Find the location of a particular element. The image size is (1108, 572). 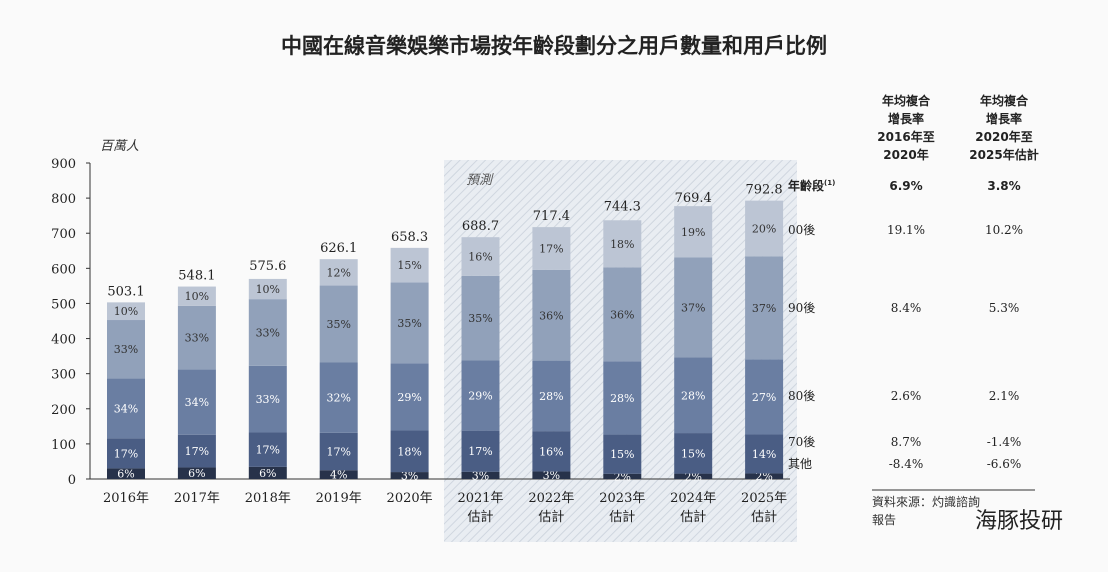

cagr-2020-2025: 5.3% is located at coordinates (1004, 308).